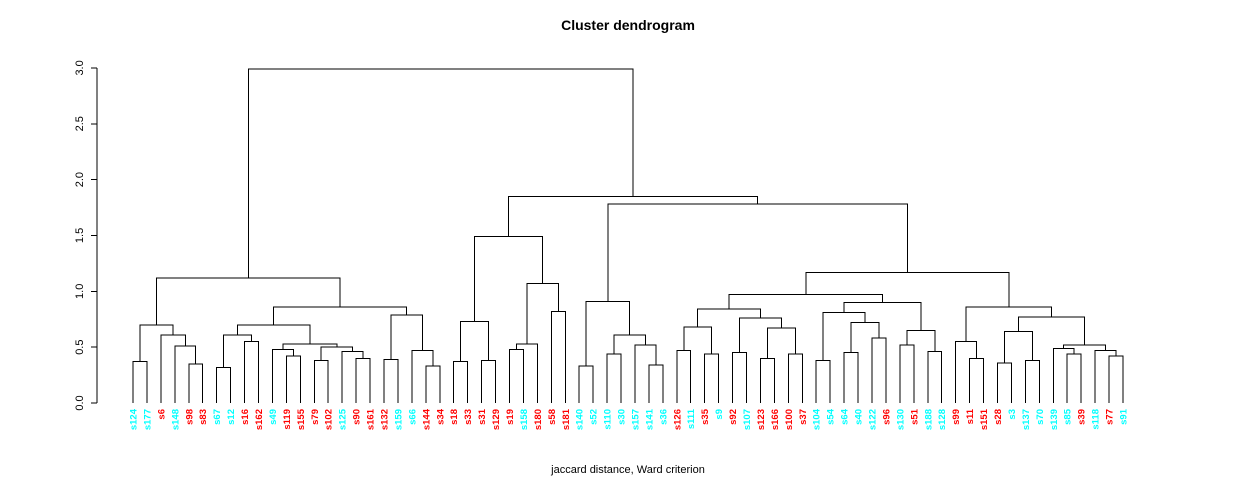 This screenshot has width=1238, height=500. What do you see at coordinates (733, 417) in the screenshot?
I see `leaf-label: s92` at bounding box center [733, 417].